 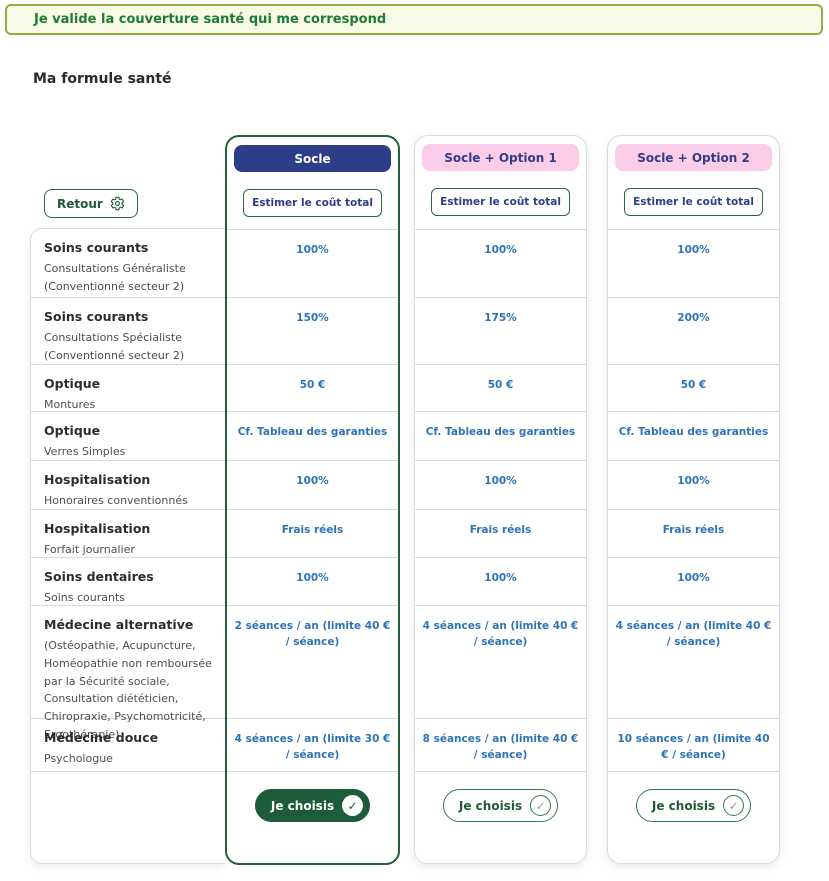 I want to click on table-row: Optique Verres Simples, so click(x=128, y=435).